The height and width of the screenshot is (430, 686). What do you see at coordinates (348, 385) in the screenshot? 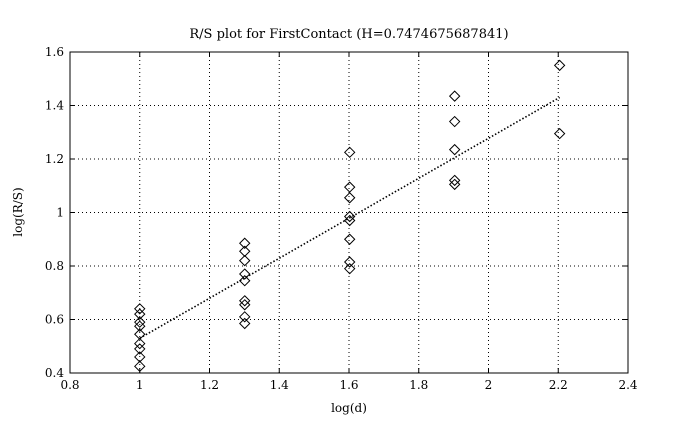
I see `x-tick-label: 1.6` at bounding box center [348, 385].